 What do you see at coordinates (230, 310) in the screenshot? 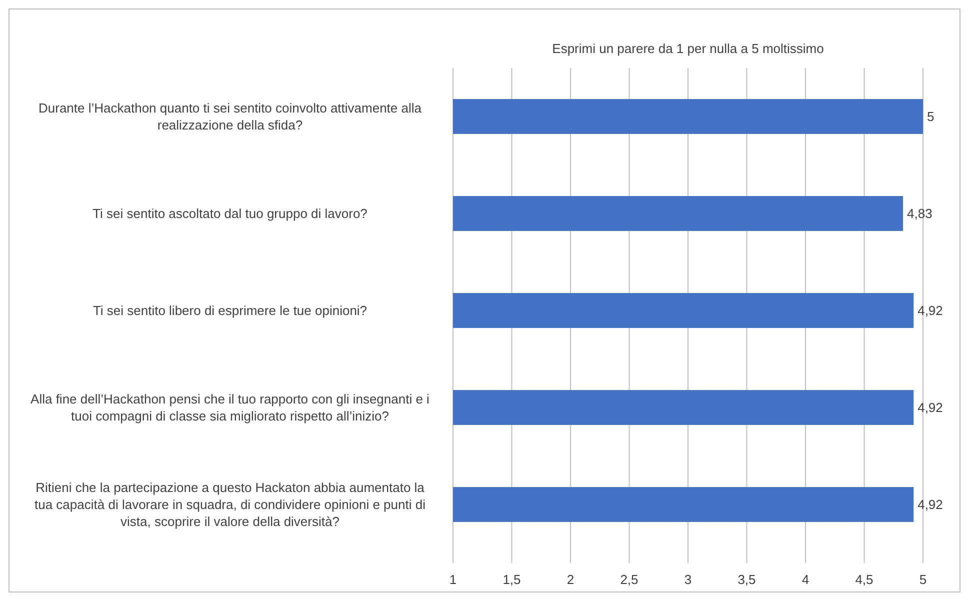
I see `y-tick-label: Ti sei sentito libero di esprimere le tue opinioni?` at bounding box center [230, 310].